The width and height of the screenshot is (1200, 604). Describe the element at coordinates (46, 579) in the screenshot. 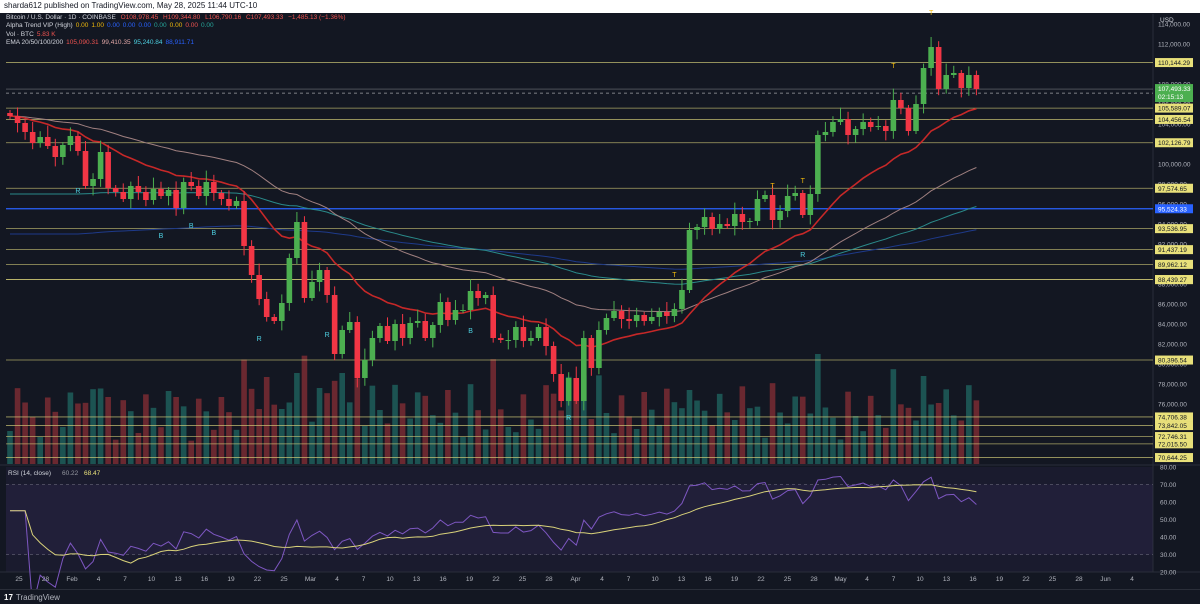

I see `time-axis-tick: 28` at that location.